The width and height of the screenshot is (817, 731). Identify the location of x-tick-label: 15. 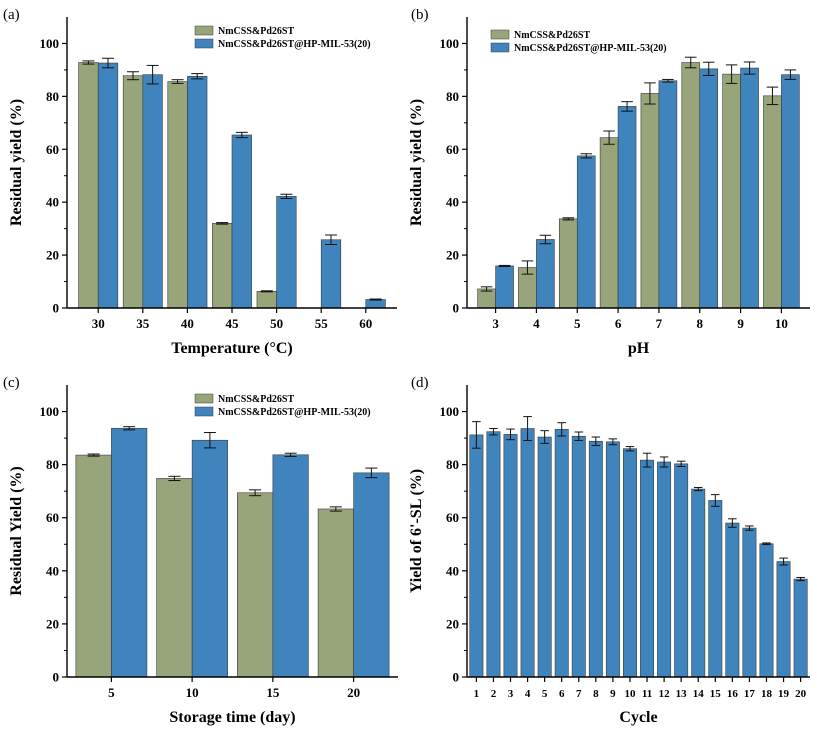
(716, 694).